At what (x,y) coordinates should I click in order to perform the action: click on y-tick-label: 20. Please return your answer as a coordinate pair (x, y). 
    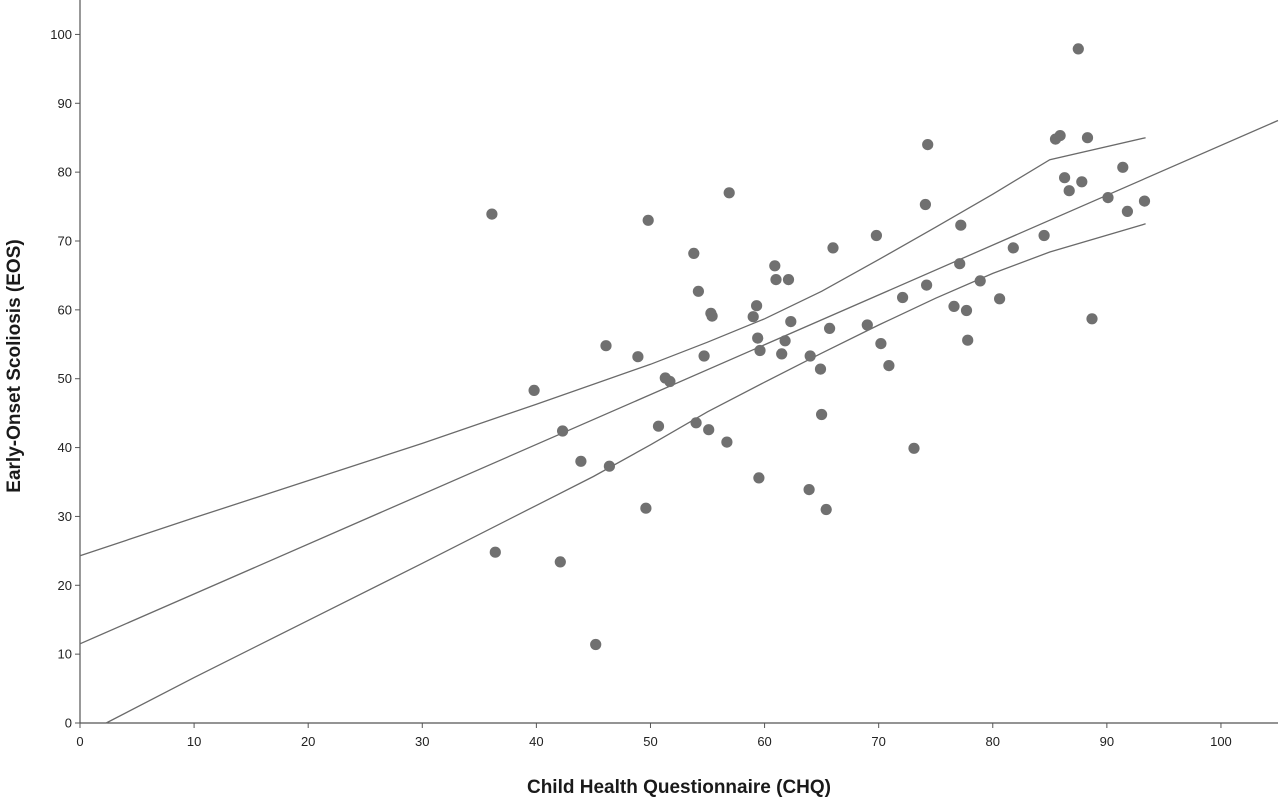
    Looking at the image, I should click on (65, 585).